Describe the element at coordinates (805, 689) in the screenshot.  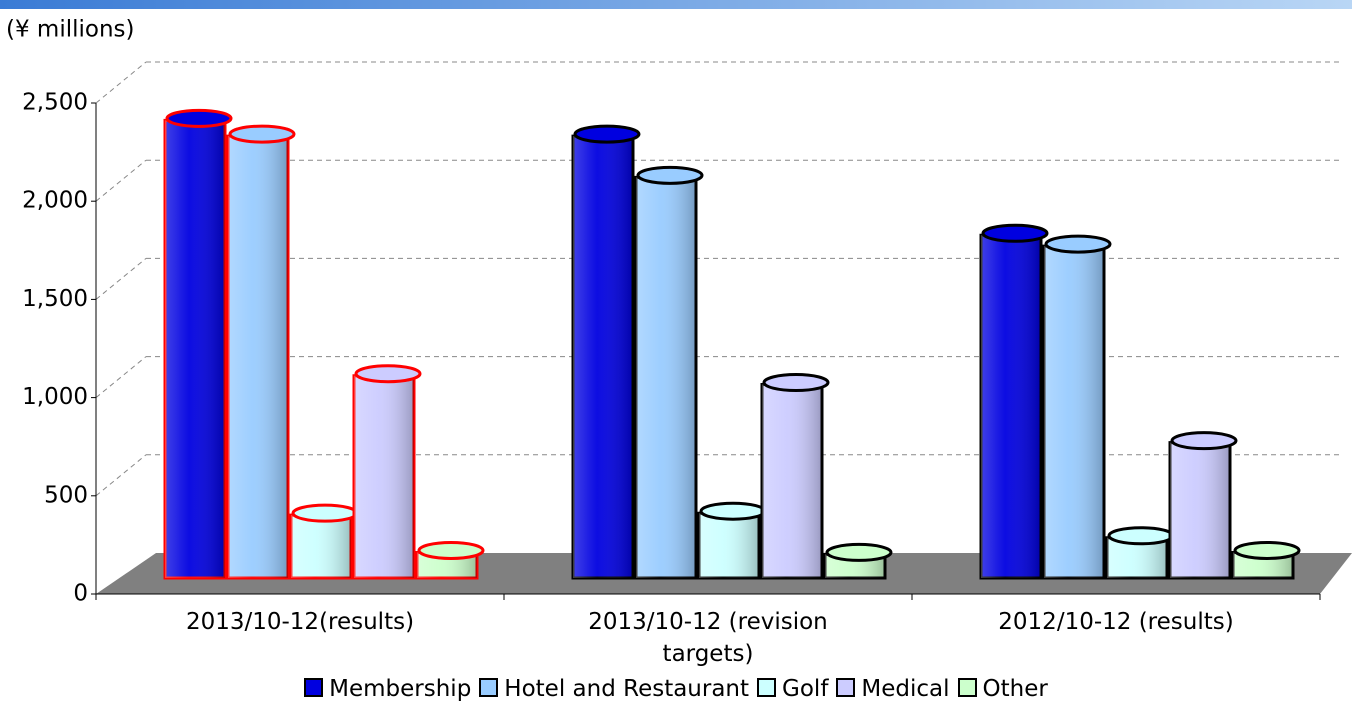
I see `legend-label: Golf` at that location.